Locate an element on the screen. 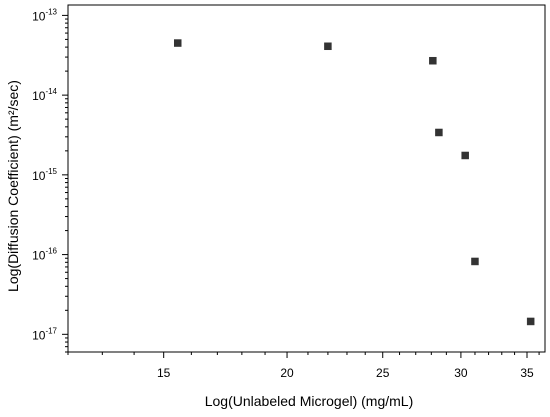 The height and width of the screenshot is (417, 550). y-tick-exponent: -16 is located at coordinates (51, 251).